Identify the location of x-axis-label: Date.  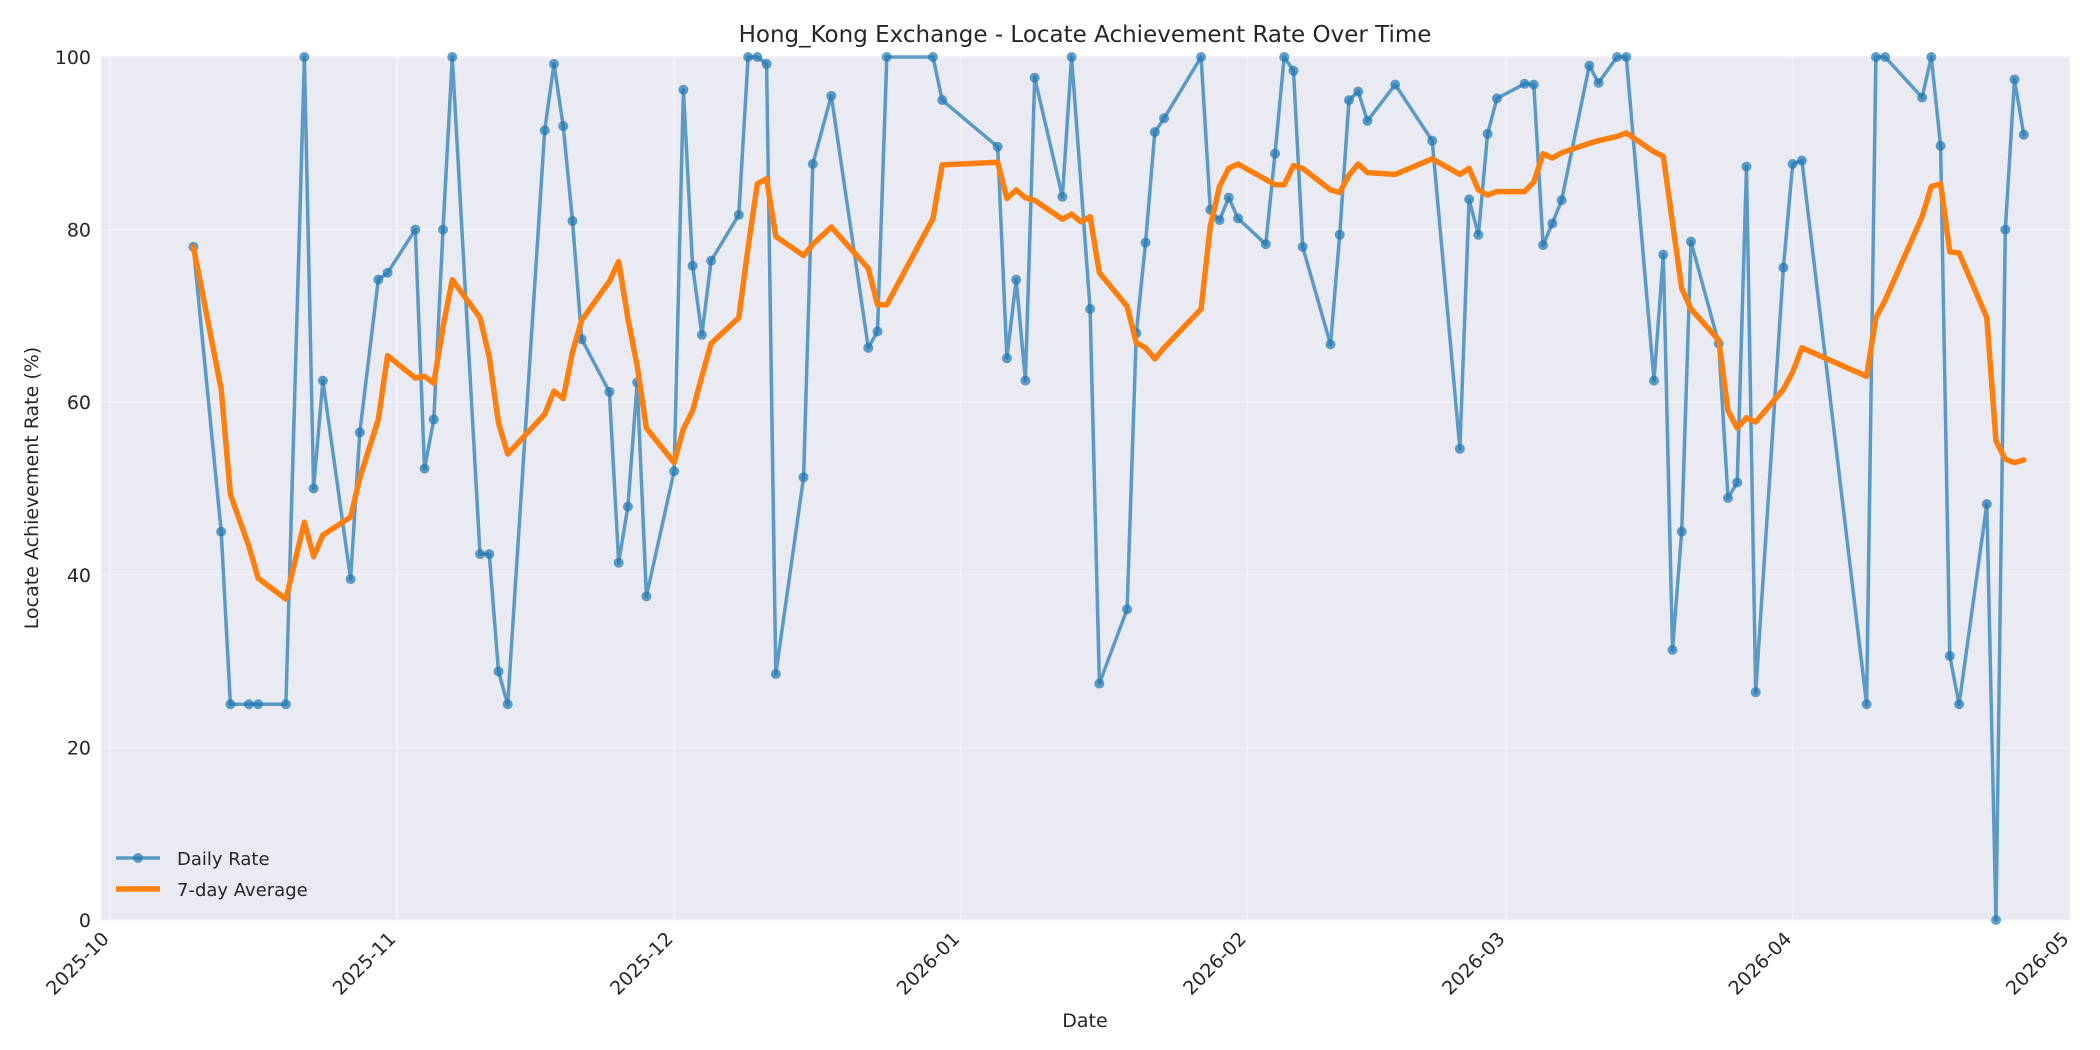
(1084, 1021).